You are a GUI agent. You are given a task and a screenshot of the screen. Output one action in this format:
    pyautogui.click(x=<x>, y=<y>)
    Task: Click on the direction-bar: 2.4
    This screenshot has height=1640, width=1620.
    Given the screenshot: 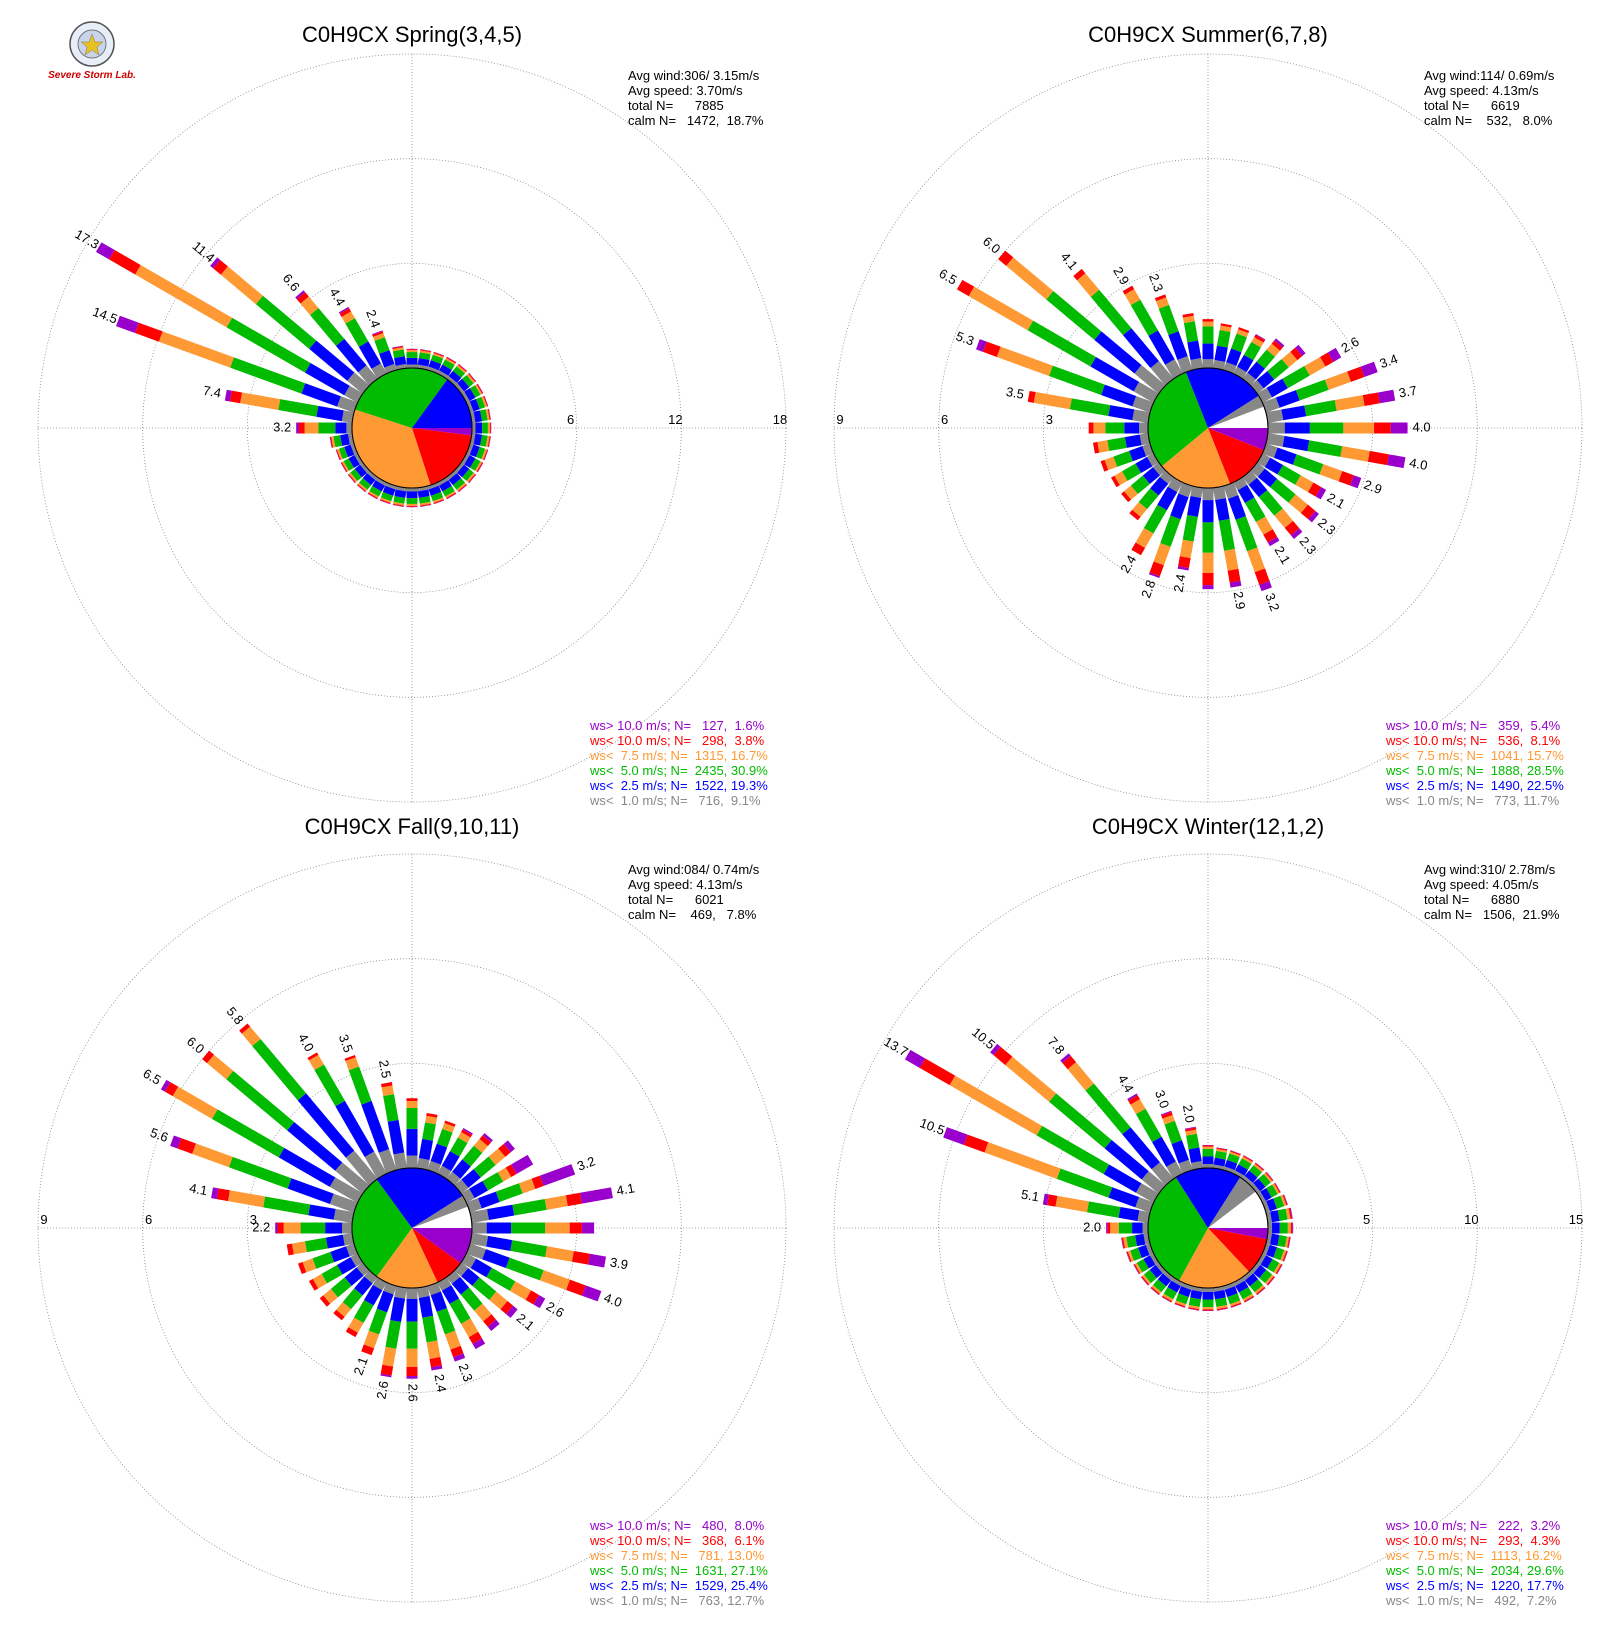 What is the action you would take?
    pyautogui.click(x=1187, y=539)
    